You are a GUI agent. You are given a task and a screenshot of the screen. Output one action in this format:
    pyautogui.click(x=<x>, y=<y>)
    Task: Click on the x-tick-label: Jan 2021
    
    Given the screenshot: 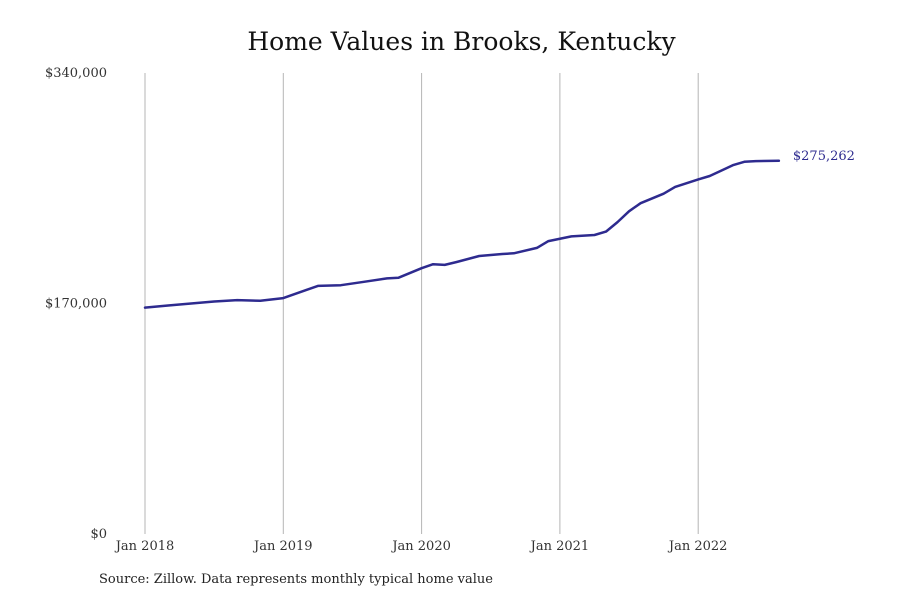 What is the action you would take?
    pyautogui.click(x=559, y=546)
    